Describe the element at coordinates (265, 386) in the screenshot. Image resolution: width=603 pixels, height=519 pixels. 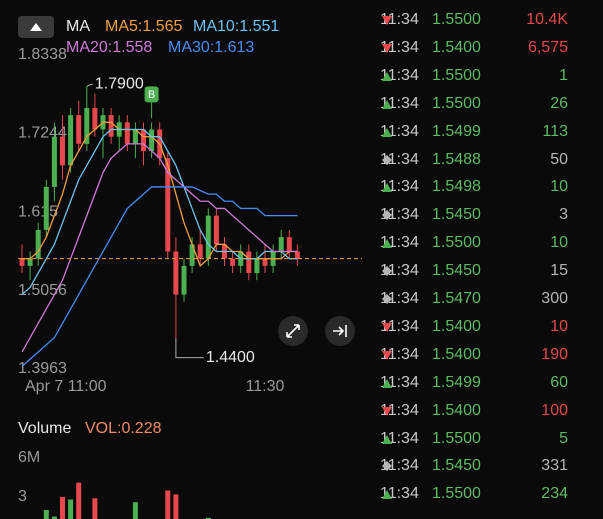
I see `x-tick-label: 11:30` at that location.